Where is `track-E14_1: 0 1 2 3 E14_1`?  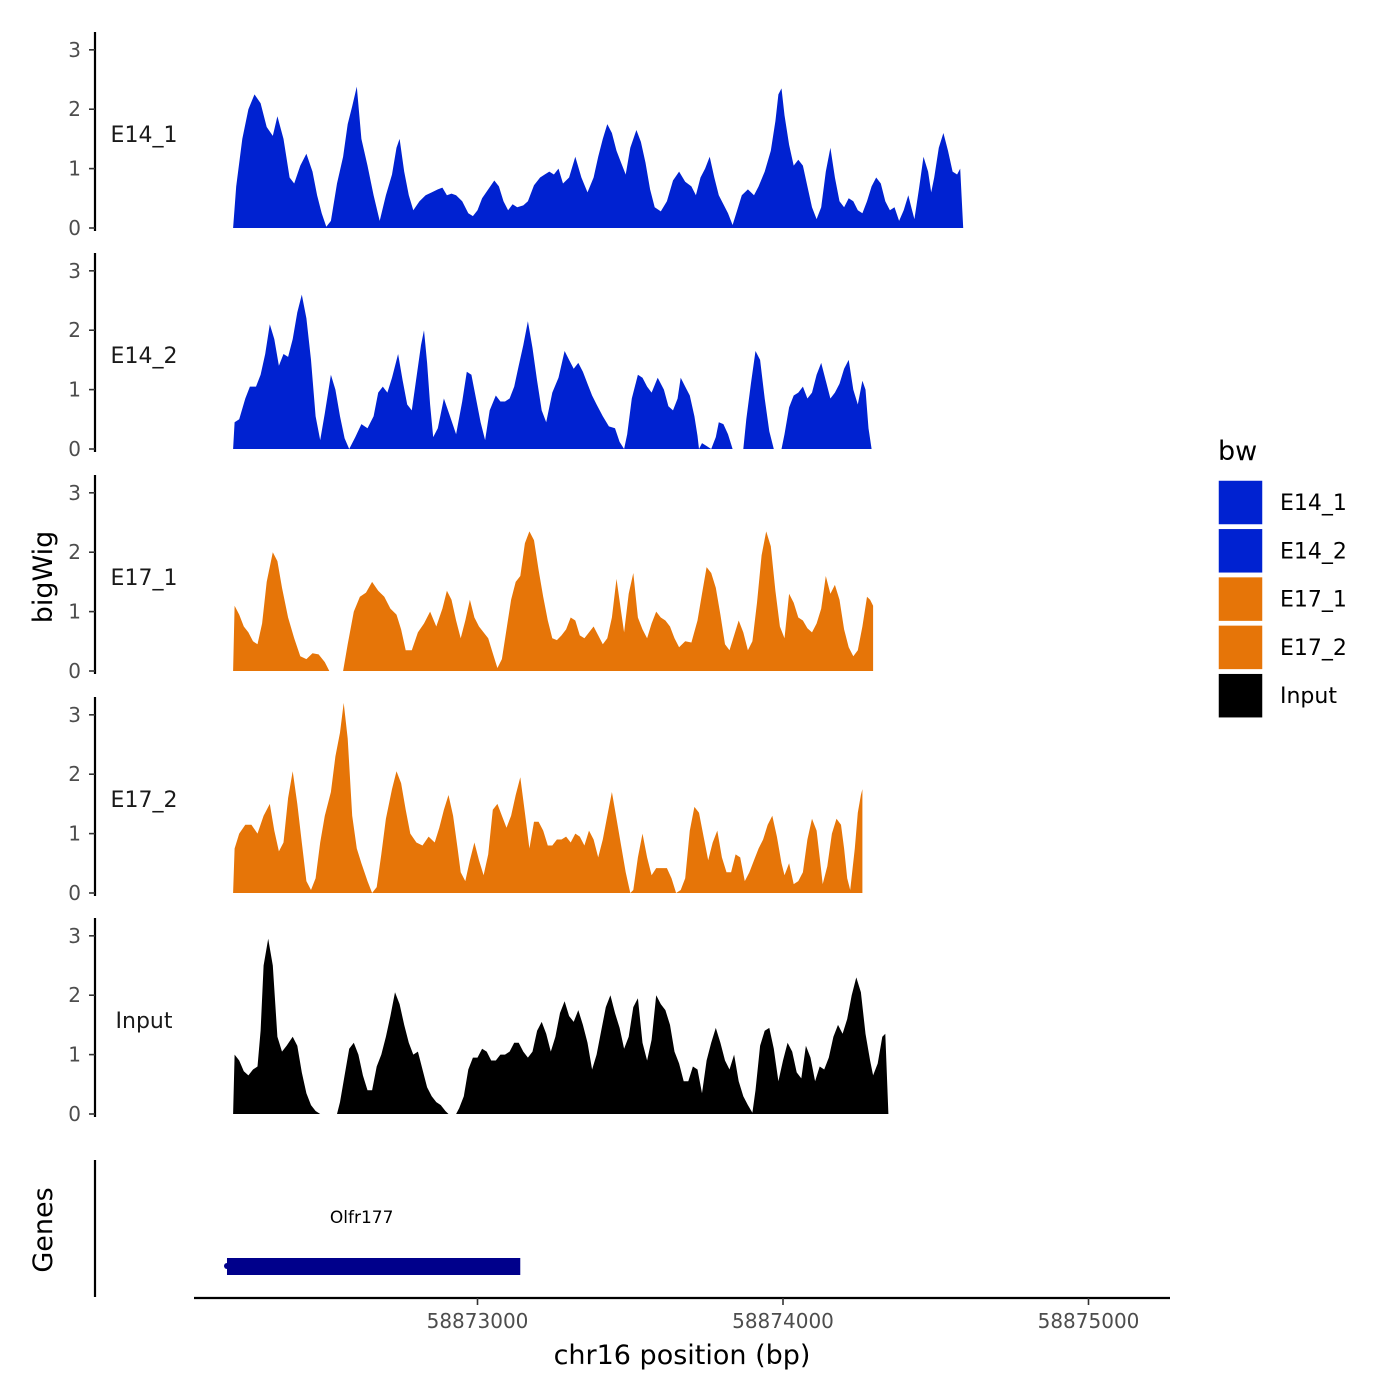 track-E14_1: 0 1 2 3 E14_1 is located at coordinates (516, 136).